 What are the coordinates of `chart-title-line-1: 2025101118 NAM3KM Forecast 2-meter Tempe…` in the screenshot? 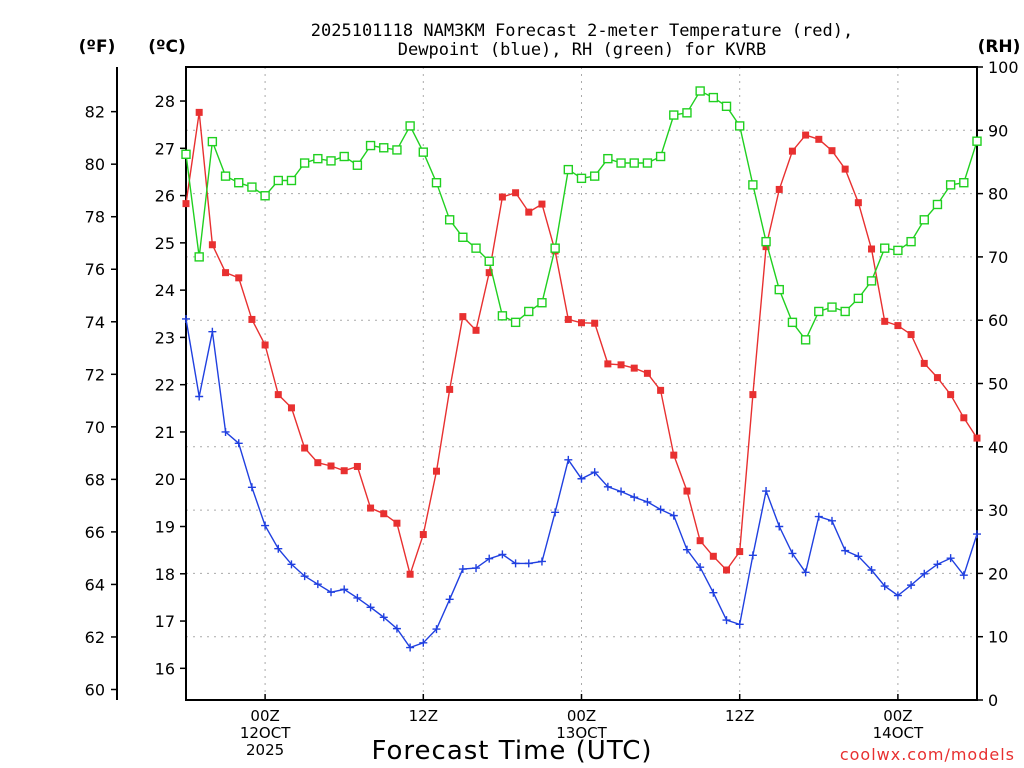 It's located at (582, 31).